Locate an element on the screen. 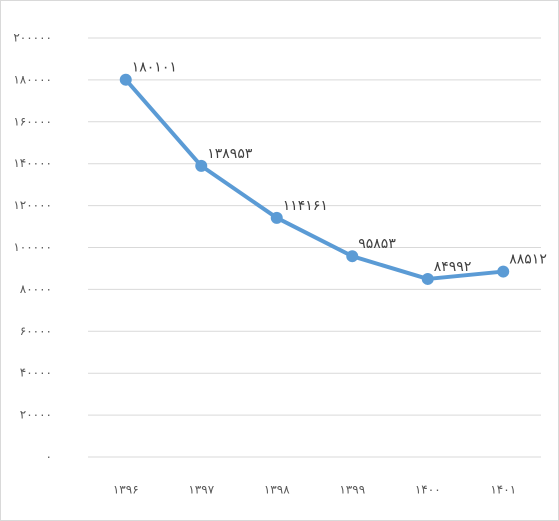  data-label: ۹۵۸۵۳ is located at coordinates (377, 244).